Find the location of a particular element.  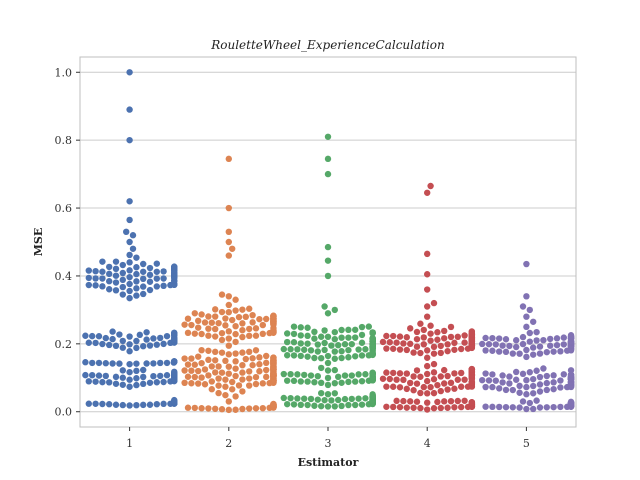

x-axis-ticks: 1 2 3 4 5 is located at coordinates (328, 438).